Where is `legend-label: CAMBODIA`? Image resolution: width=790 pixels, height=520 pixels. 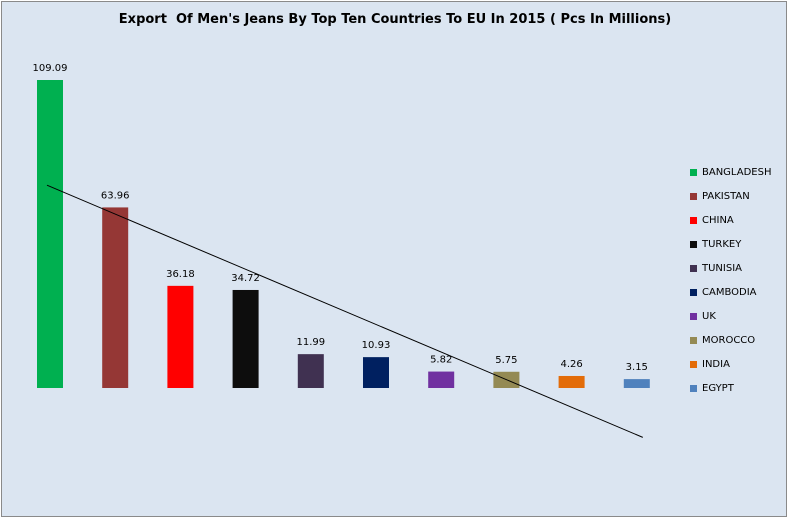
legend-label: CAMBODIA is located at coordinates (729, 292).